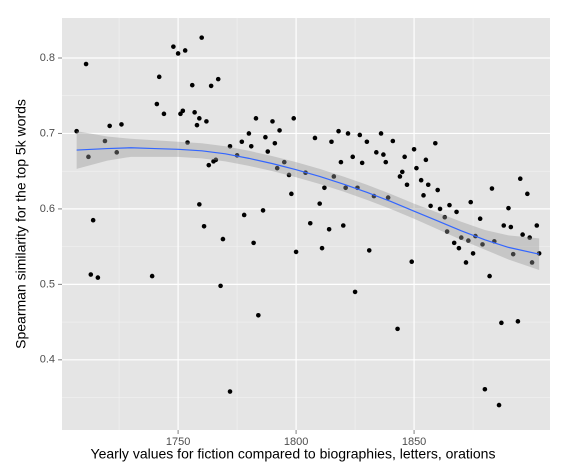  What do you see at coordinates (414, 442) in the screenshot?
I see `x-tick-label: 1850` at bounding box center [414, 442].